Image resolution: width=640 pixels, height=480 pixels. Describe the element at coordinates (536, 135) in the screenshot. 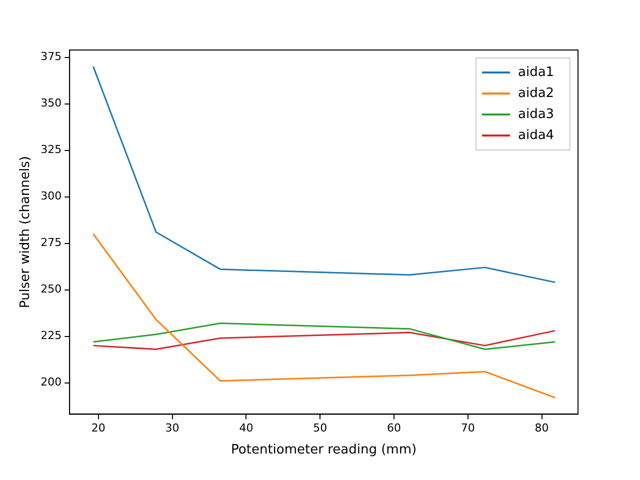

I see `legend-label: aida4` at that location.